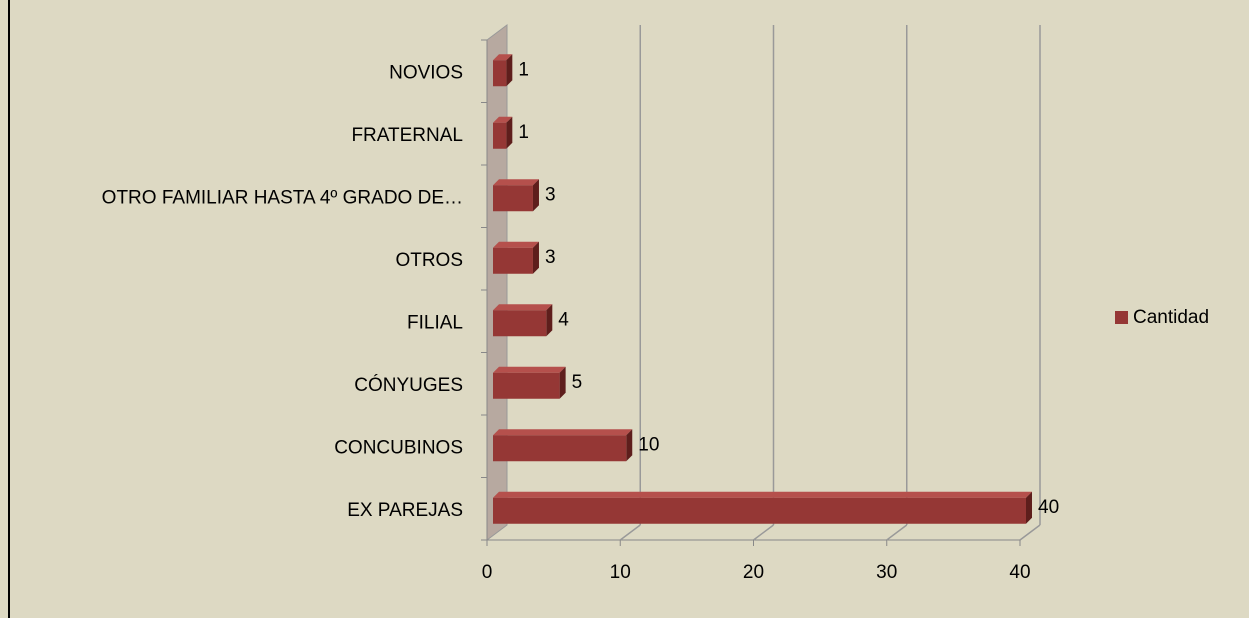  What do you see at coordinates (1171, 317) in the screenshot?
I see `legend-label: Cantidad` at bounding box center [1171, 317].